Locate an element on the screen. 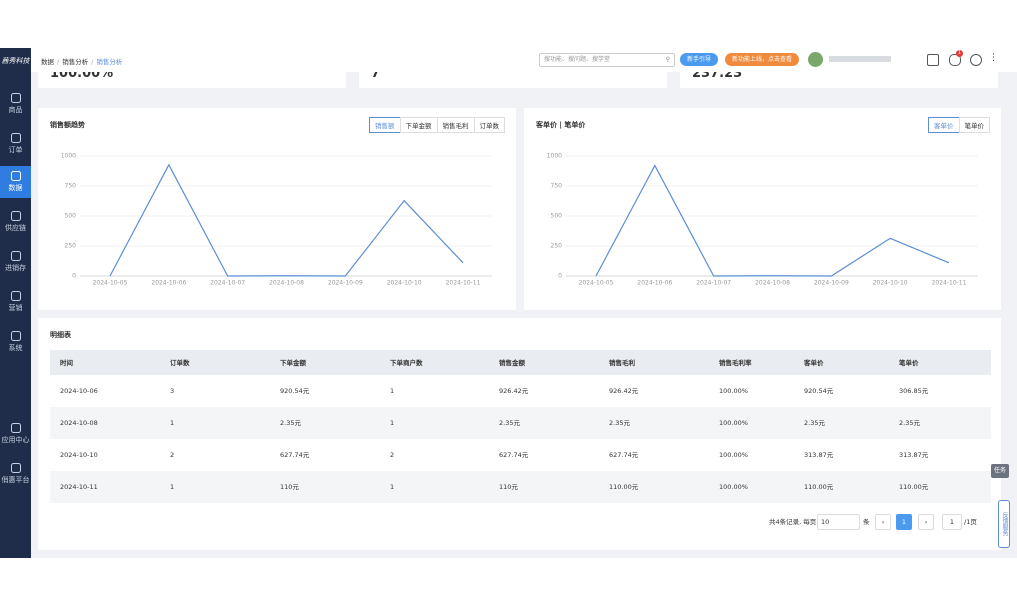  x-tick-label: 2024-10-08 is located at coordinates (772, 283).